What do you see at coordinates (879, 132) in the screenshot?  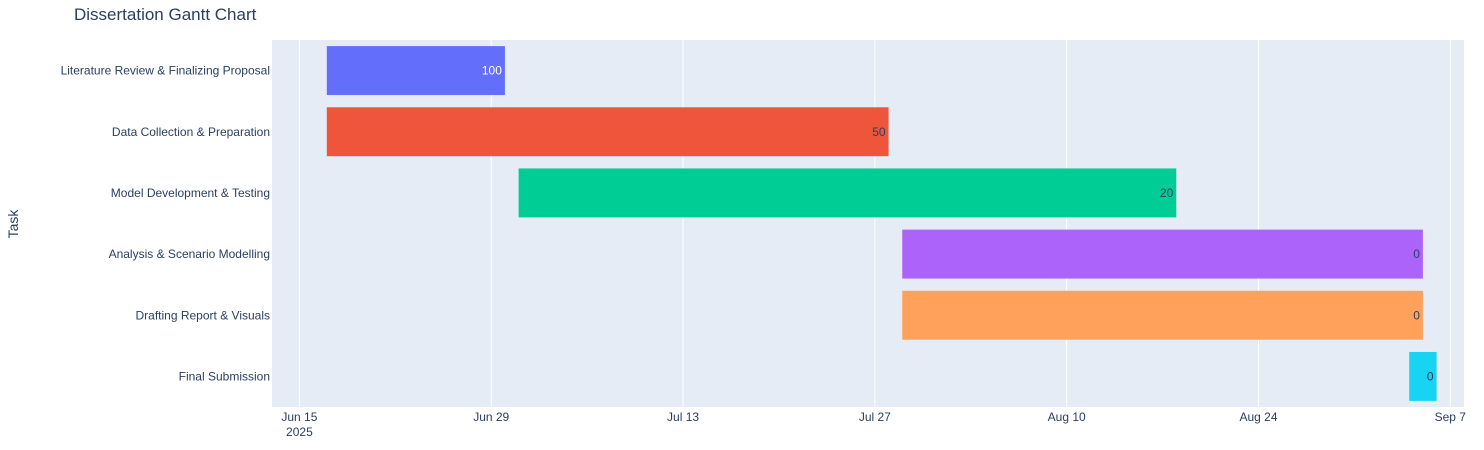 I see `bar-data-label: 50` at bounding box center [879, 132].